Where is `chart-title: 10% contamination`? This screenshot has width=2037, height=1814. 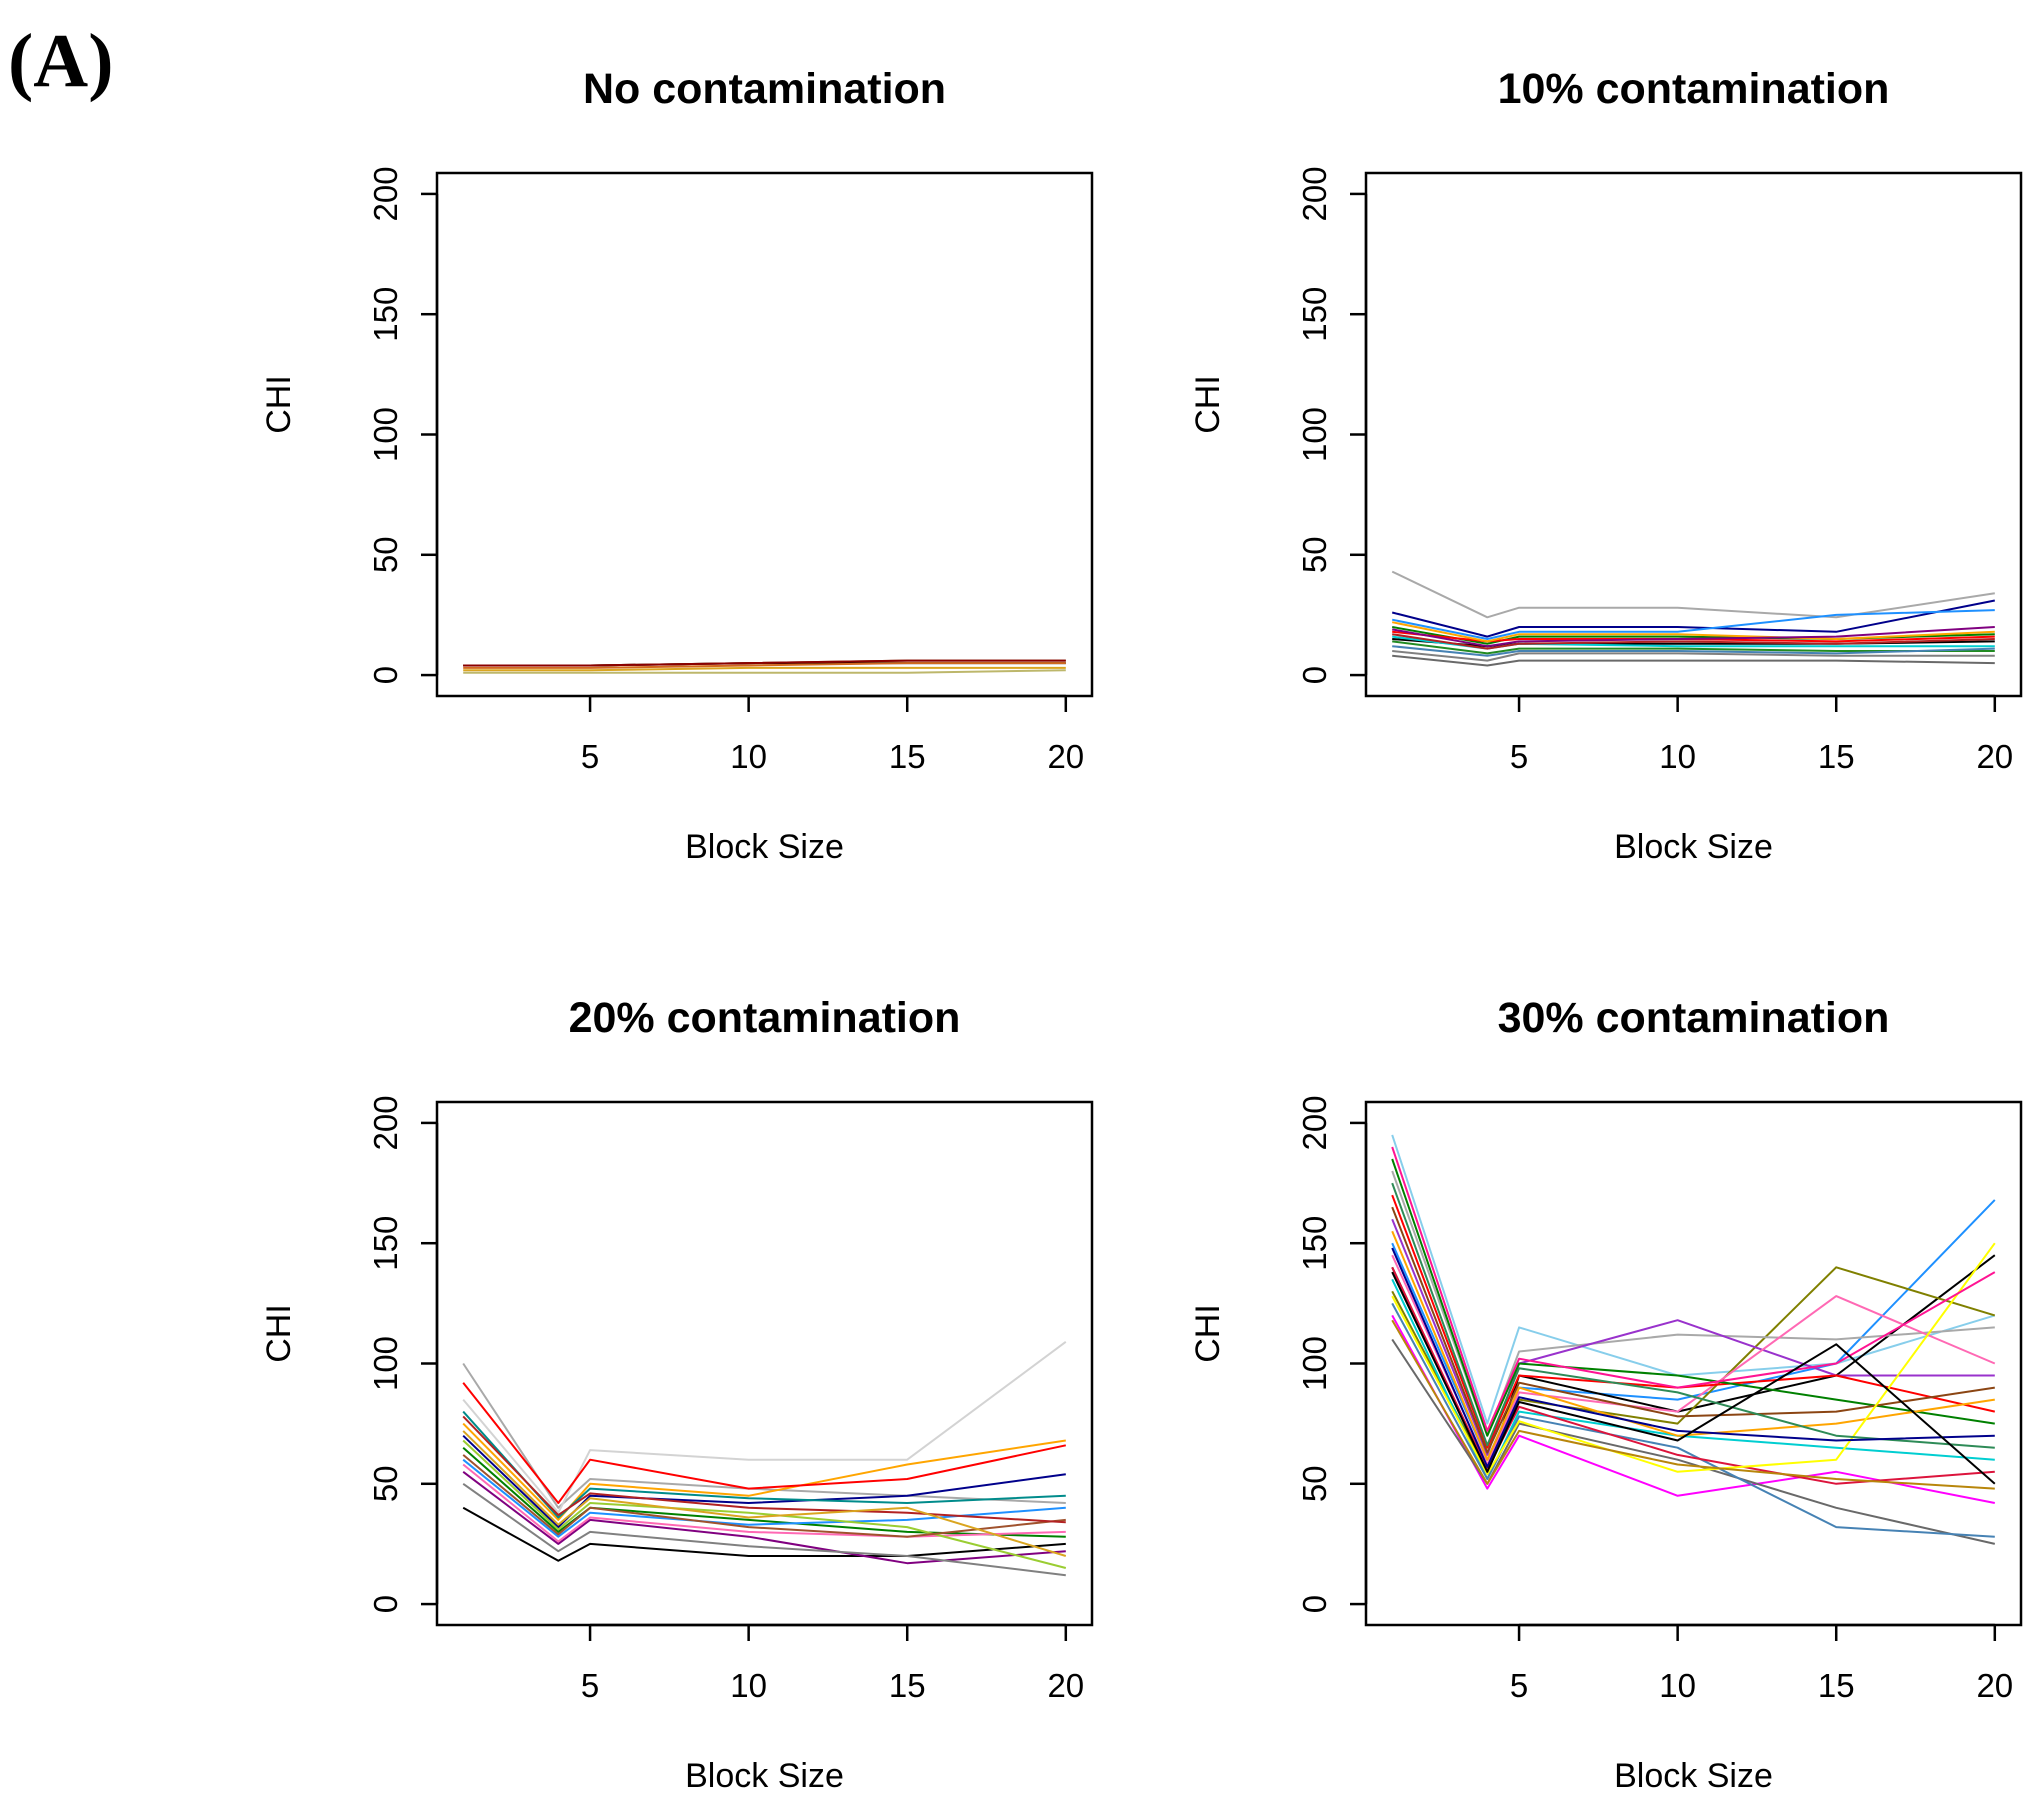
chart-title: 10% contamination is located at coordinates (1694, 89).